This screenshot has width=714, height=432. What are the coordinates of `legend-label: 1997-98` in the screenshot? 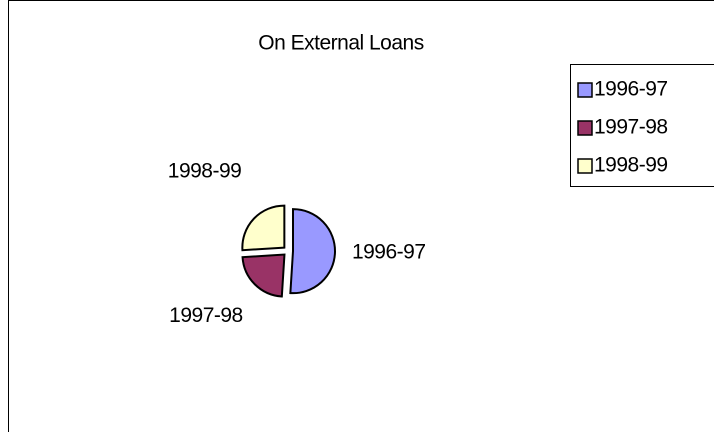 It's located at (631, 127).